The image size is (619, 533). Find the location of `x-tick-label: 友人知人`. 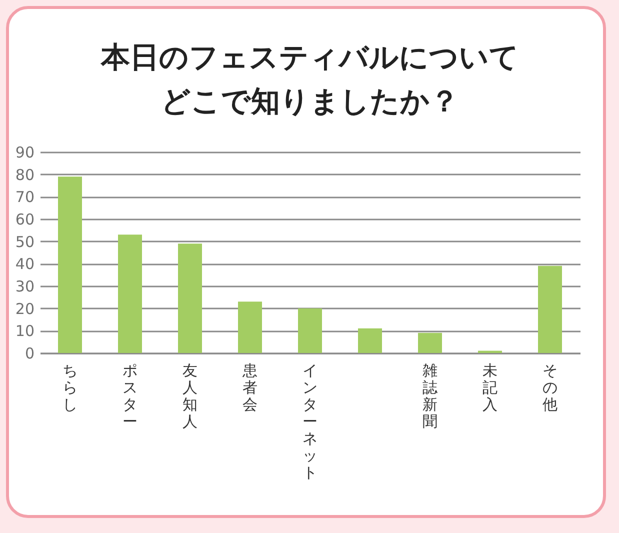

x-tick-label: 友人知人 is located at coordinates (190, 396).